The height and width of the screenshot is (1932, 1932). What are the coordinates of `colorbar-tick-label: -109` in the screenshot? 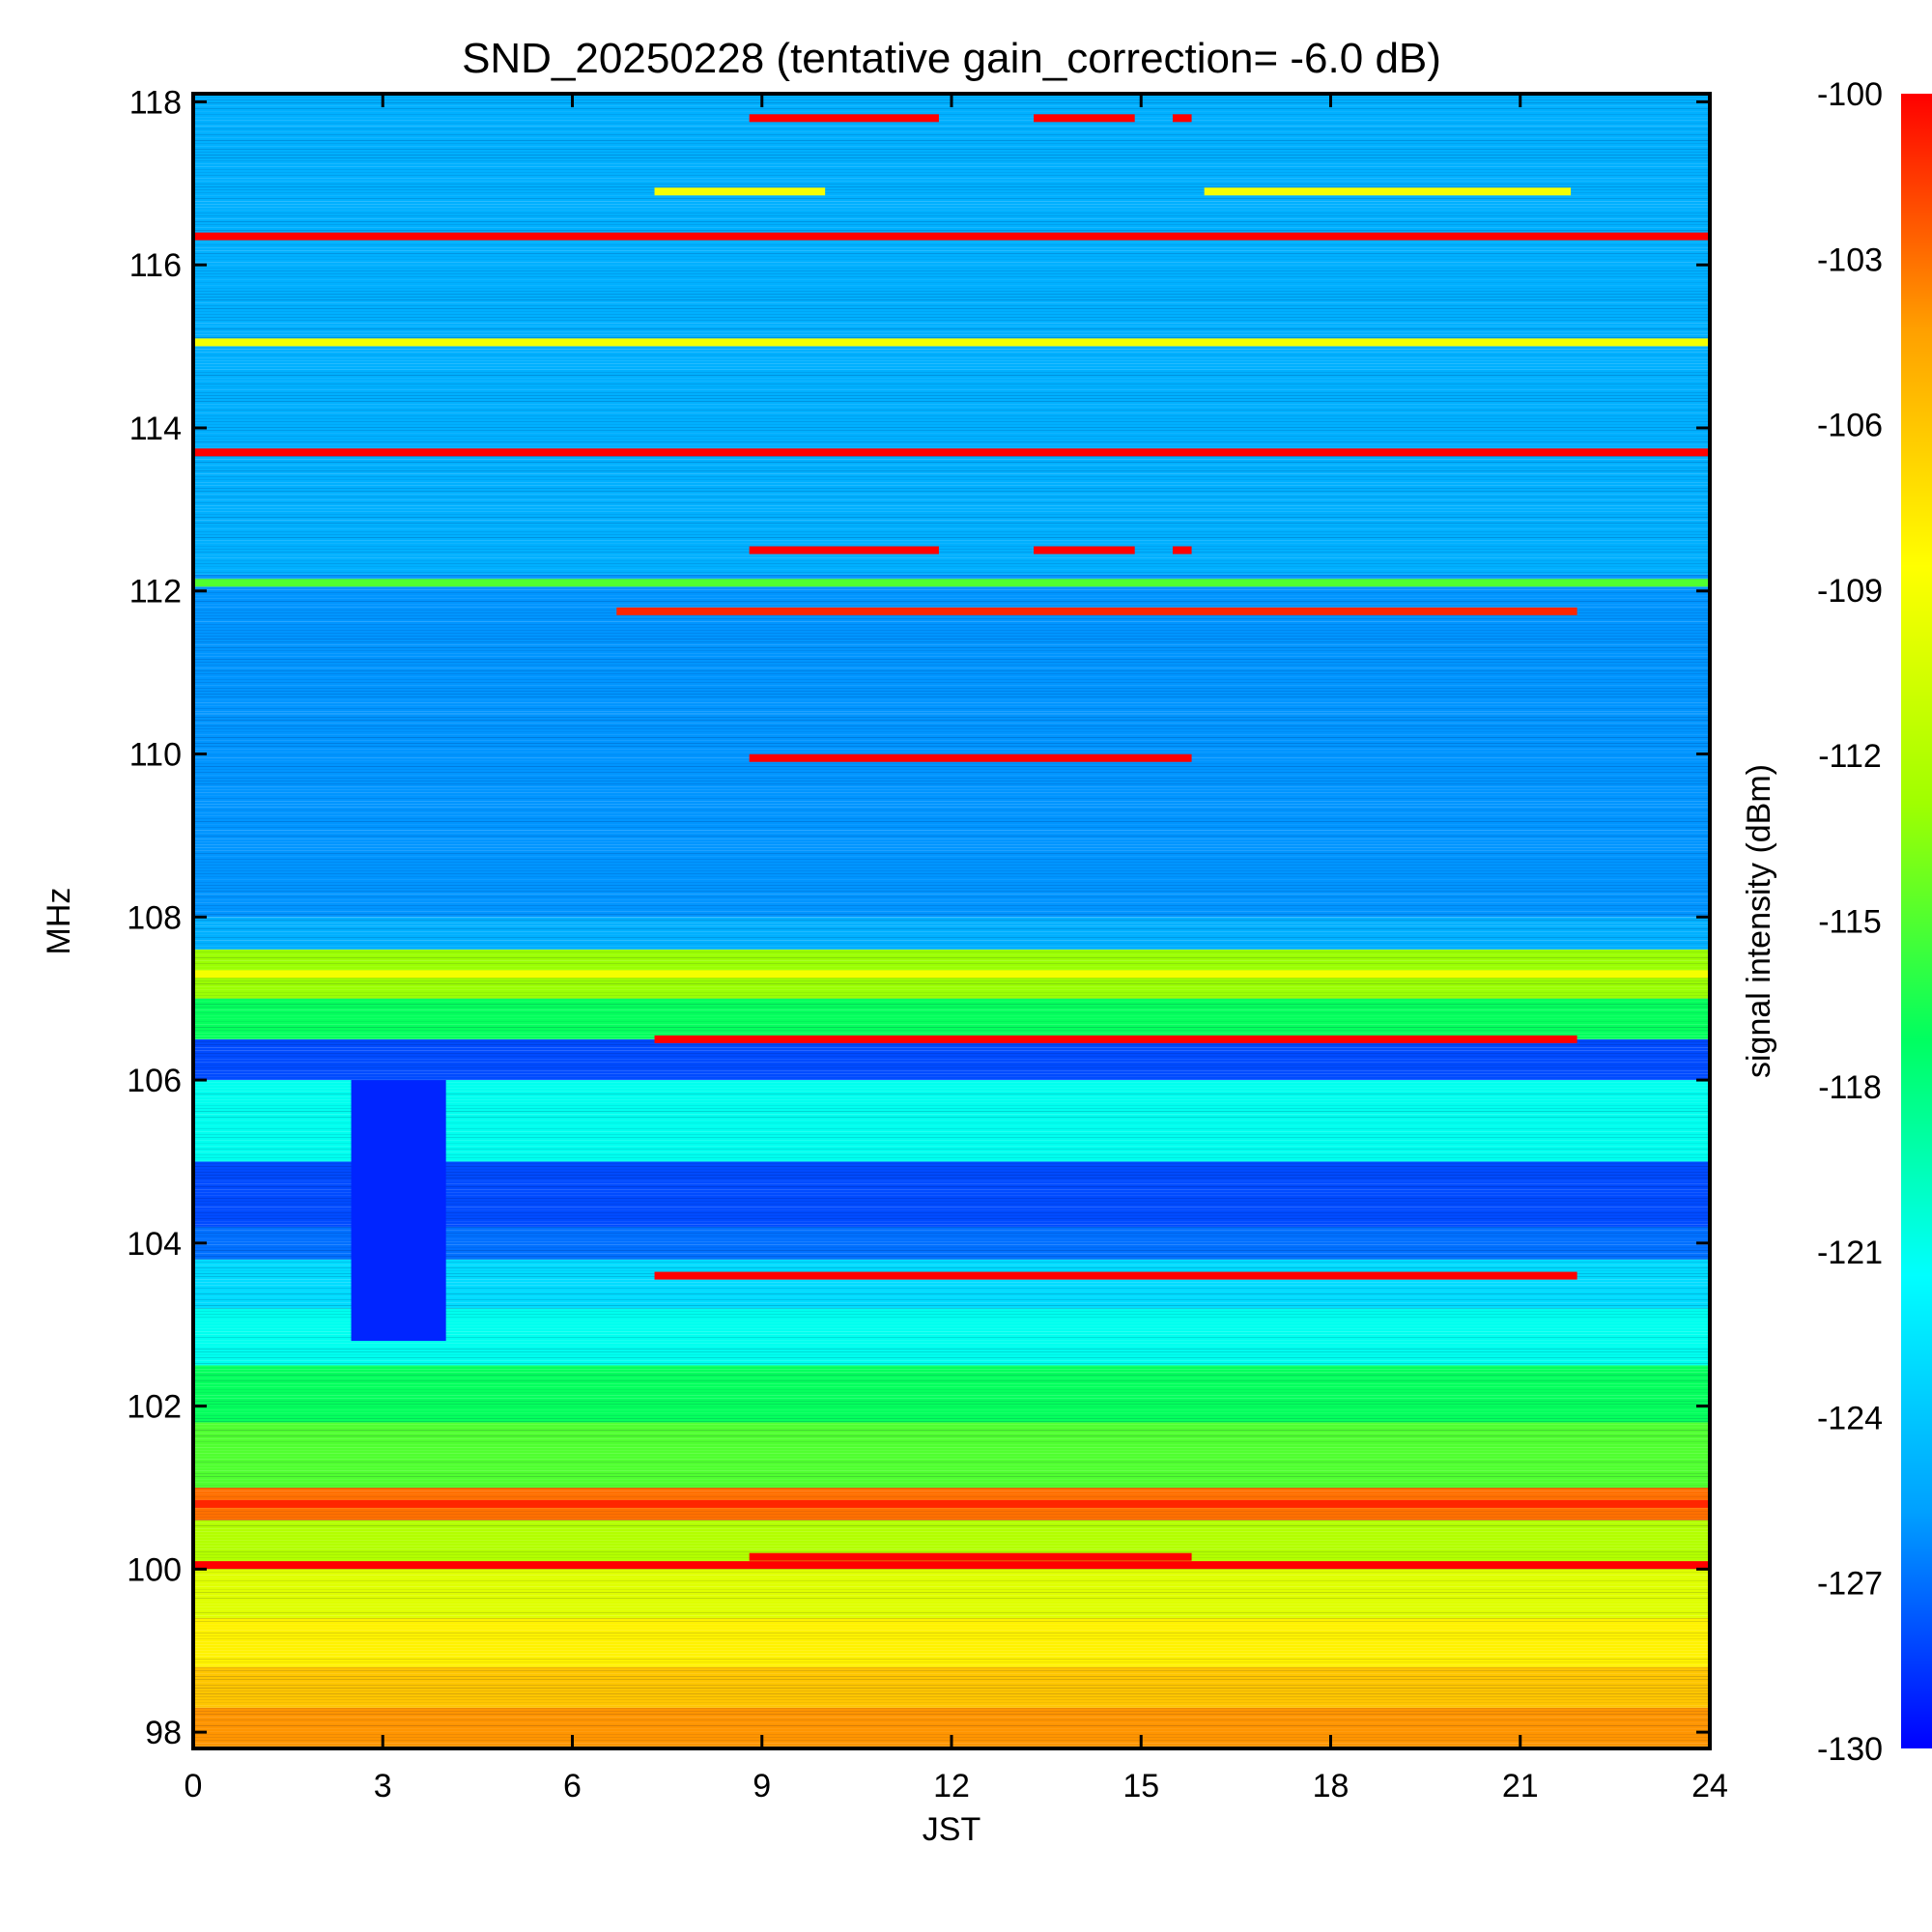 It's located at (1850, 591).